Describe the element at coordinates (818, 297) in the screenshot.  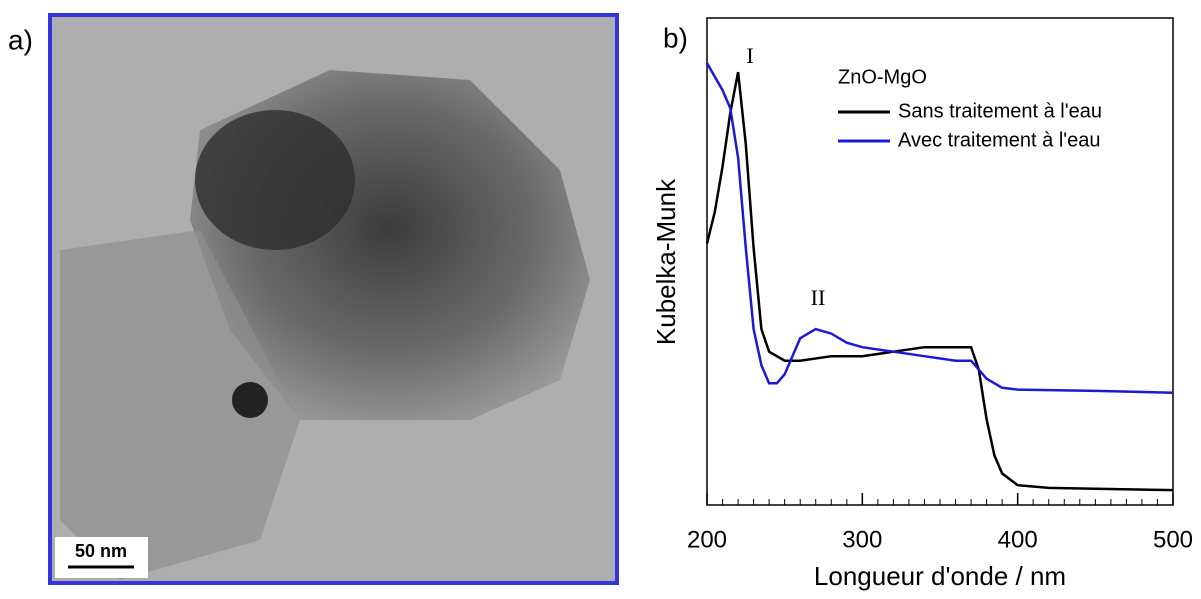
I see `annotation: II` at that location.